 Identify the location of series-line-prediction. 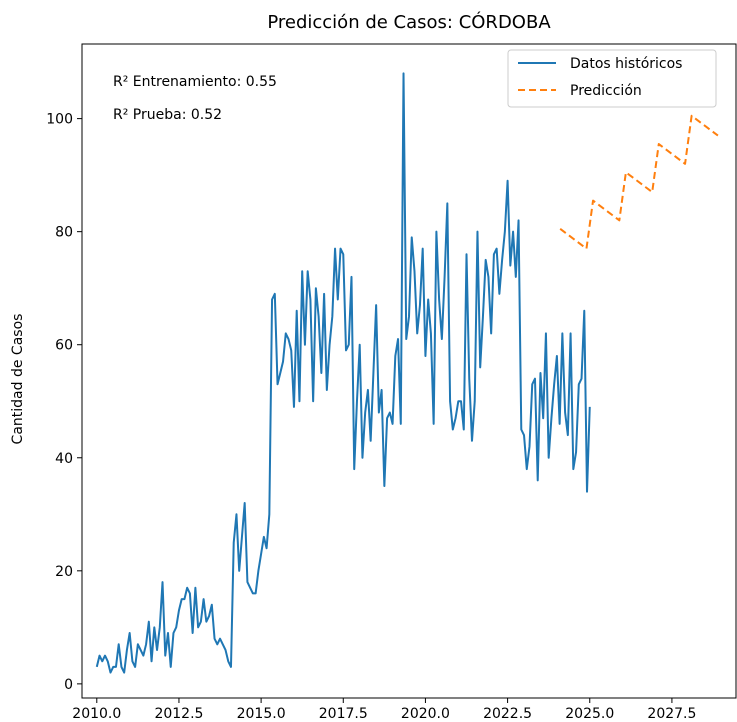
(639, 182).